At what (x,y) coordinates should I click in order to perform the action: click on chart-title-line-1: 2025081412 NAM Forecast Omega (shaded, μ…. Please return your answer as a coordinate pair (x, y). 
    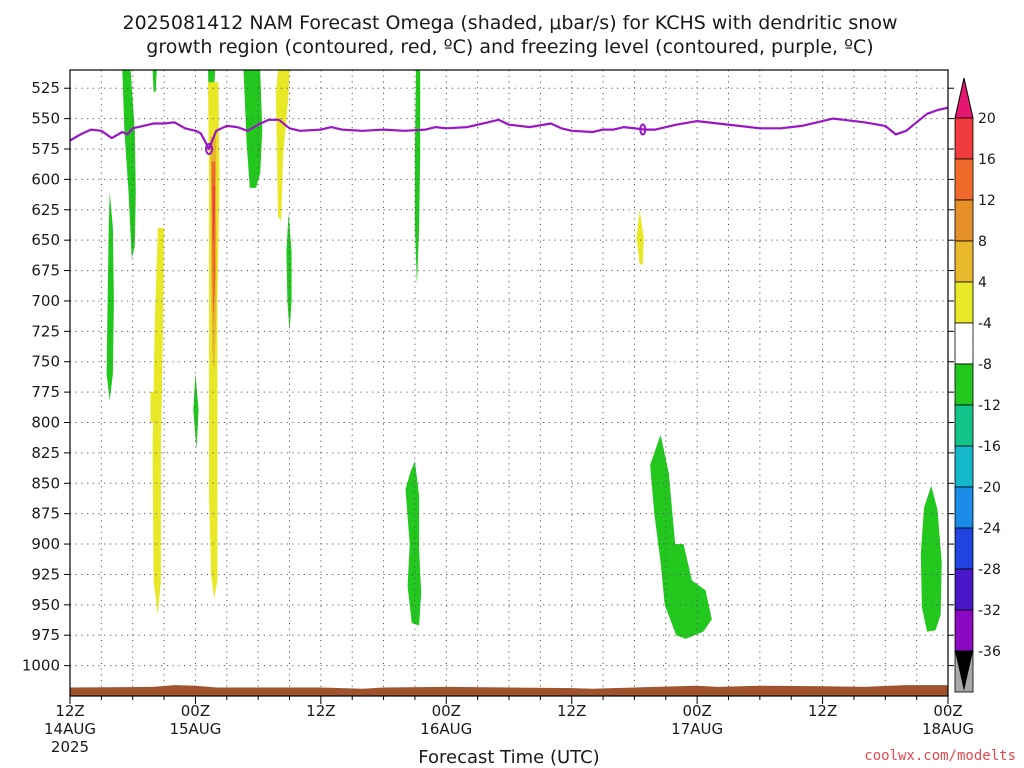
    Looking at the image, I should click on (510, 23).